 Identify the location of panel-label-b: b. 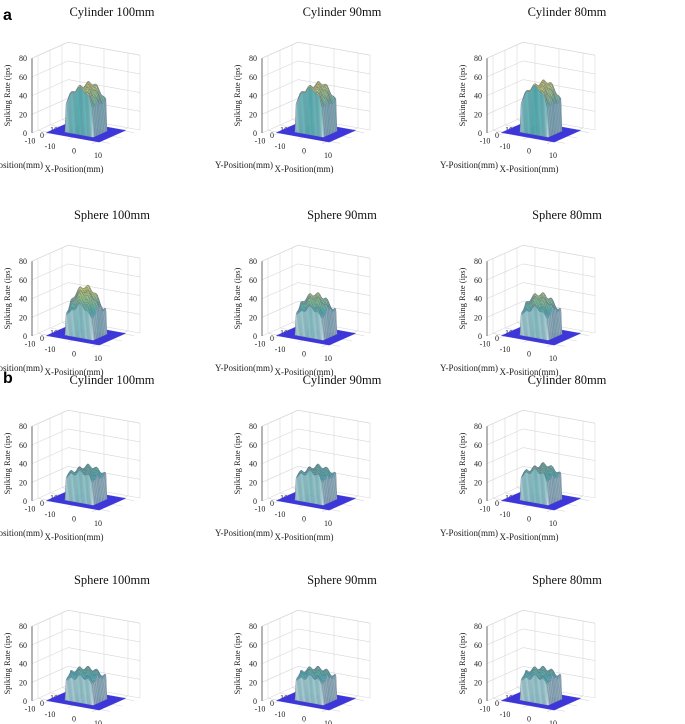
(8, 378).